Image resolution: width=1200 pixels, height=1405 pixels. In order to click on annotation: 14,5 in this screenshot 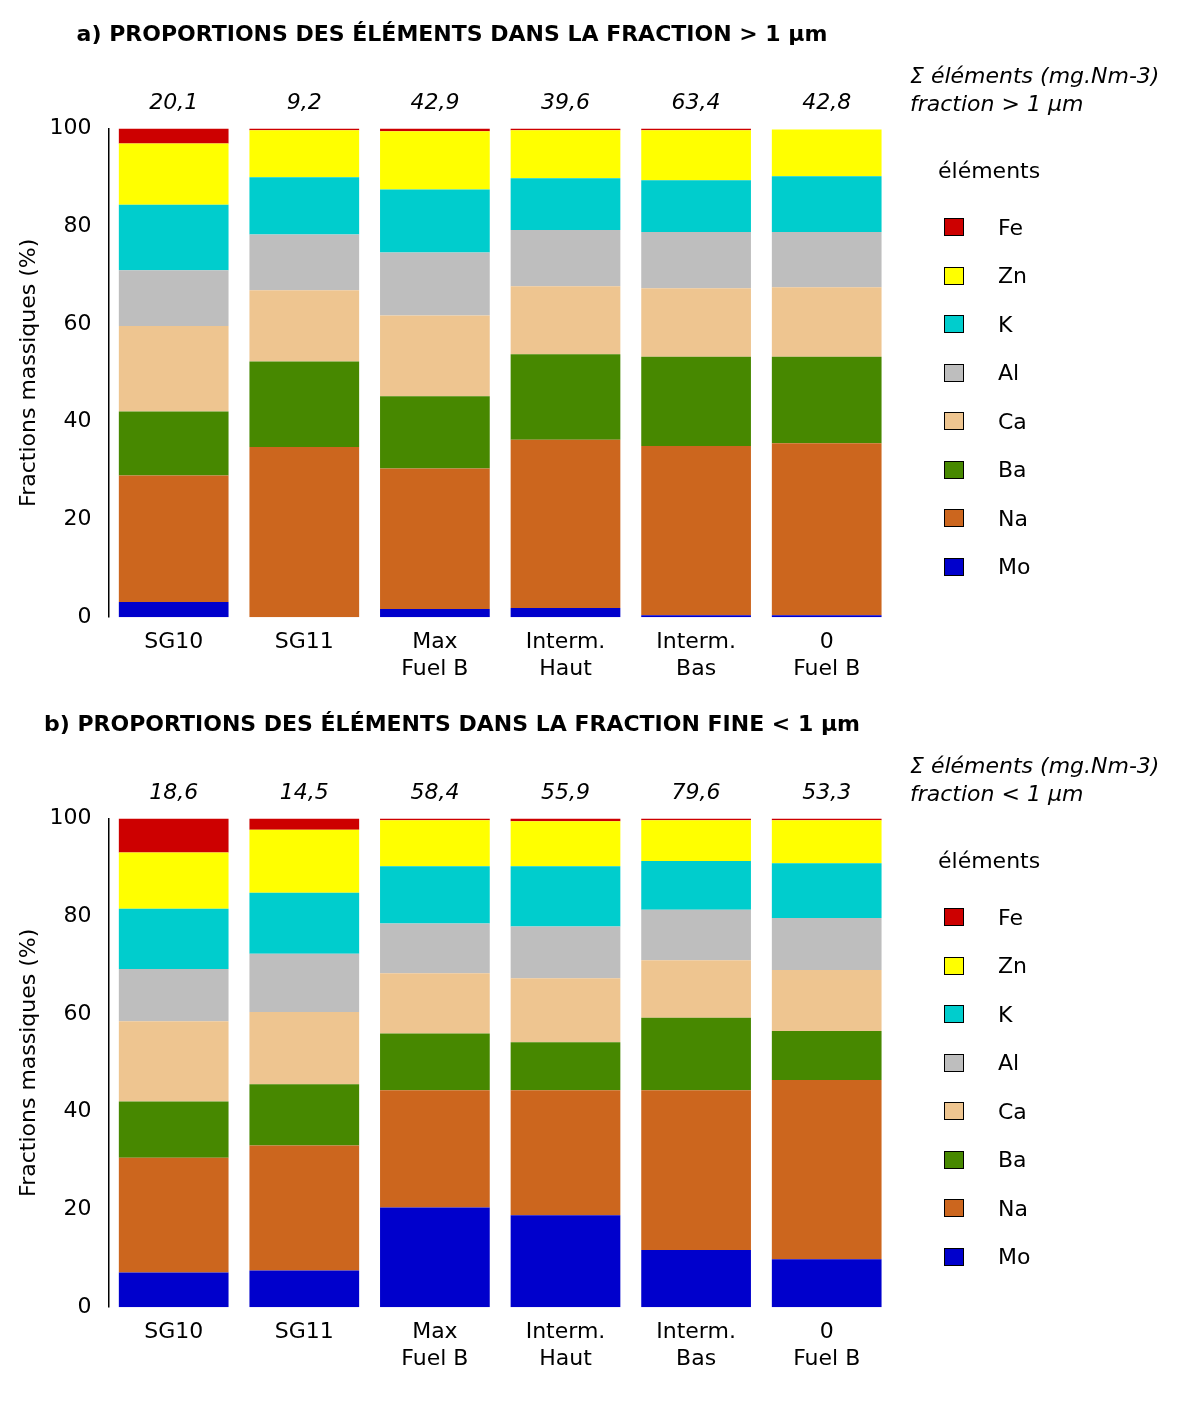, I will do `click(304, 792)`.